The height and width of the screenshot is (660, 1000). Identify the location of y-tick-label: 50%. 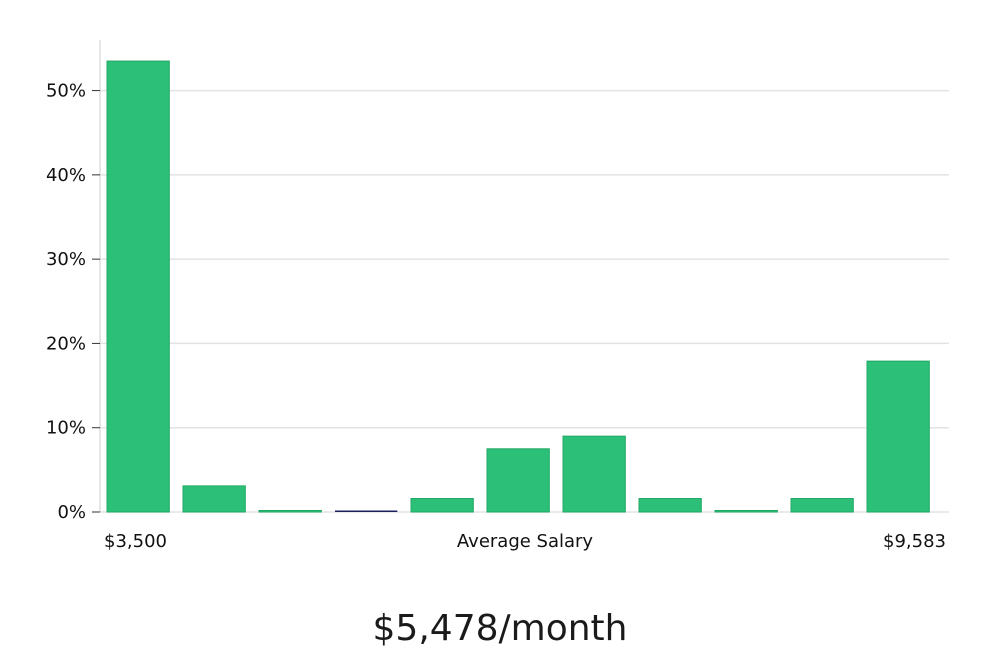
(66, 91).